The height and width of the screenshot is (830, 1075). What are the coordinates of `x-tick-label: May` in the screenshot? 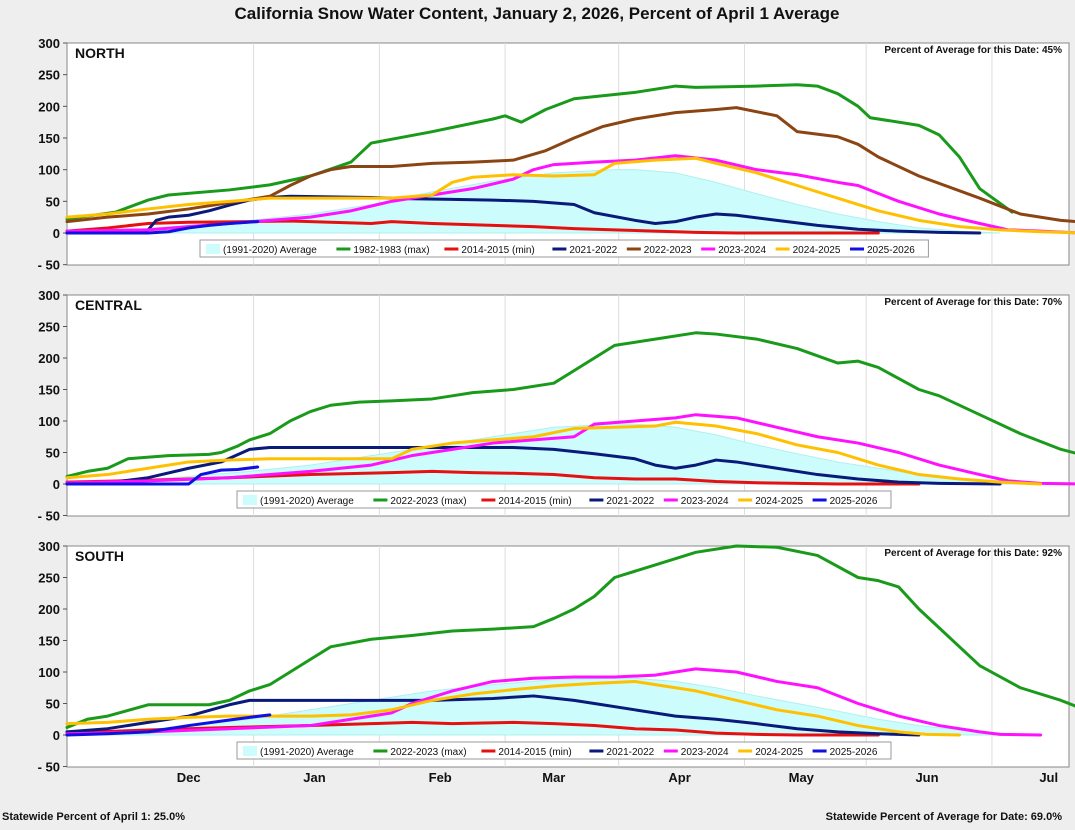 It's located at (802, 777).